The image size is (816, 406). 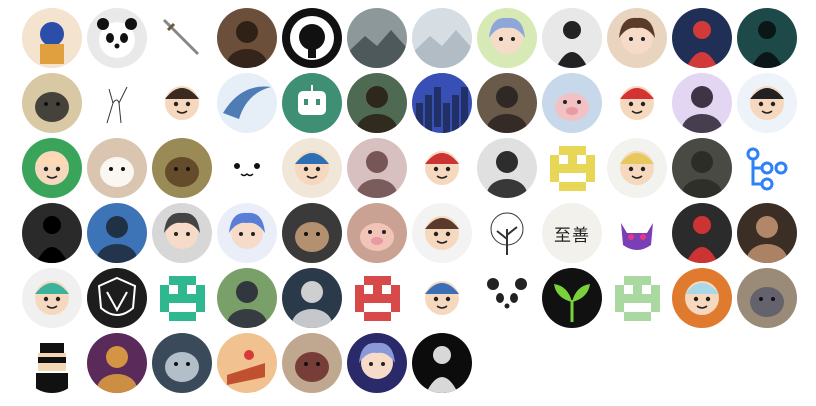 What do you see at coordinates (377, 168) in the screenshot?
I see `avatar-girl-cat-hat-photo-icon` at bounding box center [377, 168].